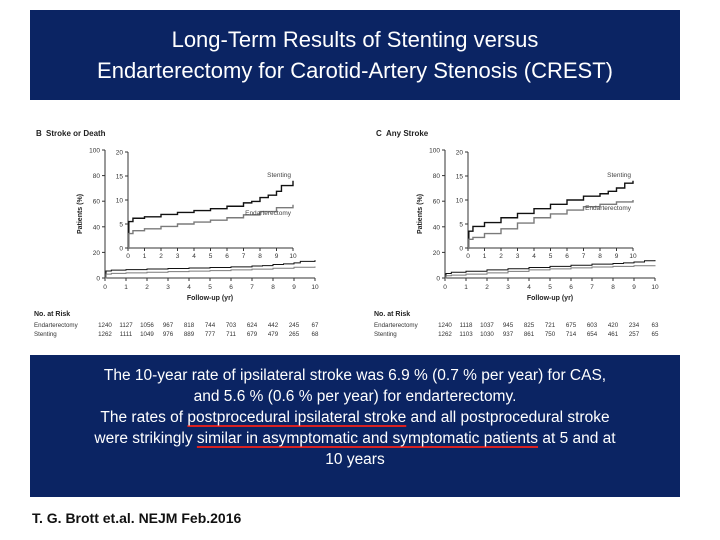 This screenshot has height=540, width=720. What do you see at coordinates (273, 287) in the screenshot?
I see `chart-b-xtick-label: 8` at bounding box center [273, 287].